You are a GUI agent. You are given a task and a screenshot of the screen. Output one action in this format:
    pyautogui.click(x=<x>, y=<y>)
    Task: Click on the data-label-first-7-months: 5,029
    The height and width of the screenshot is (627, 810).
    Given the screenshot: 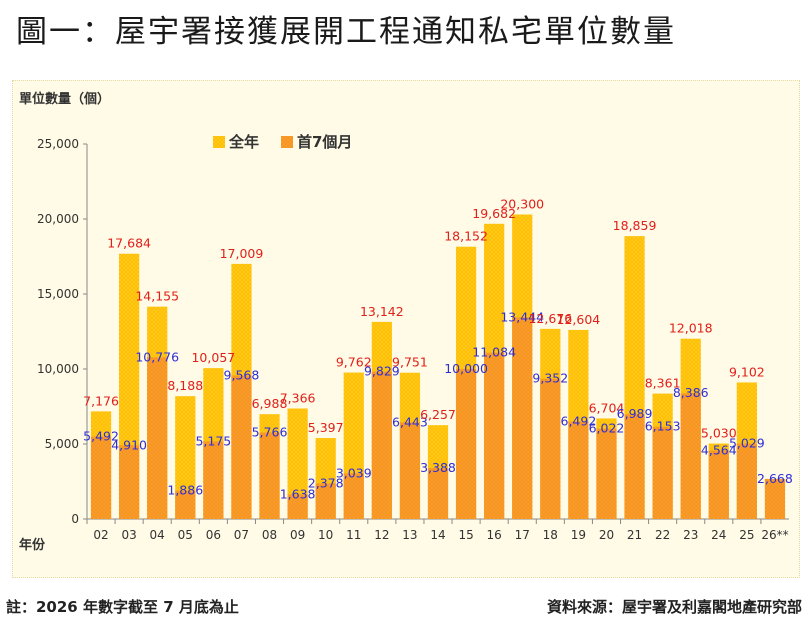 What is the action you would take?
    pyautogui.click(x=747, y=443)
    